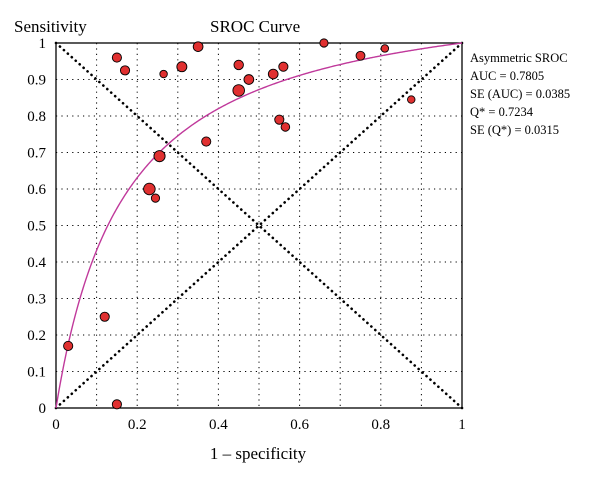 The height and width of the screenshot is (484, 600). What do you see at coordinates (43, 409) in the screenshot?
I see `y-tick-label: 0` at bounding box center [43, 409].